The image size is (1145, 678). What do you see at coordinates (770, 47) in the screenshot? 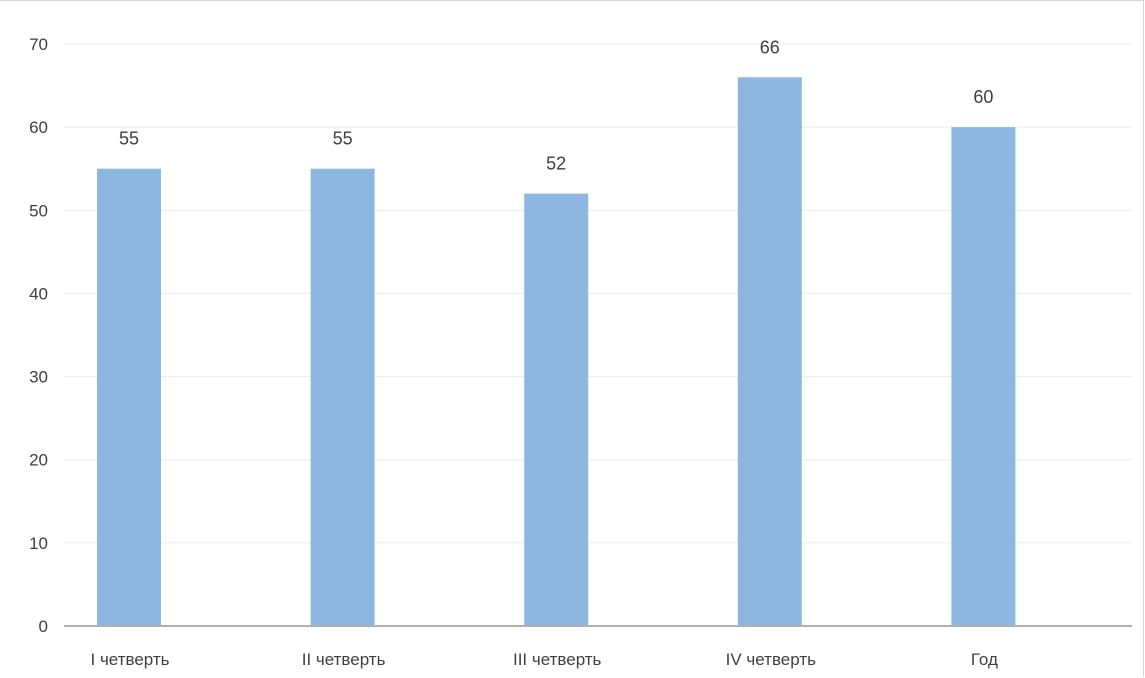
I see `data-label: 66` at bounding box center [770, 47].